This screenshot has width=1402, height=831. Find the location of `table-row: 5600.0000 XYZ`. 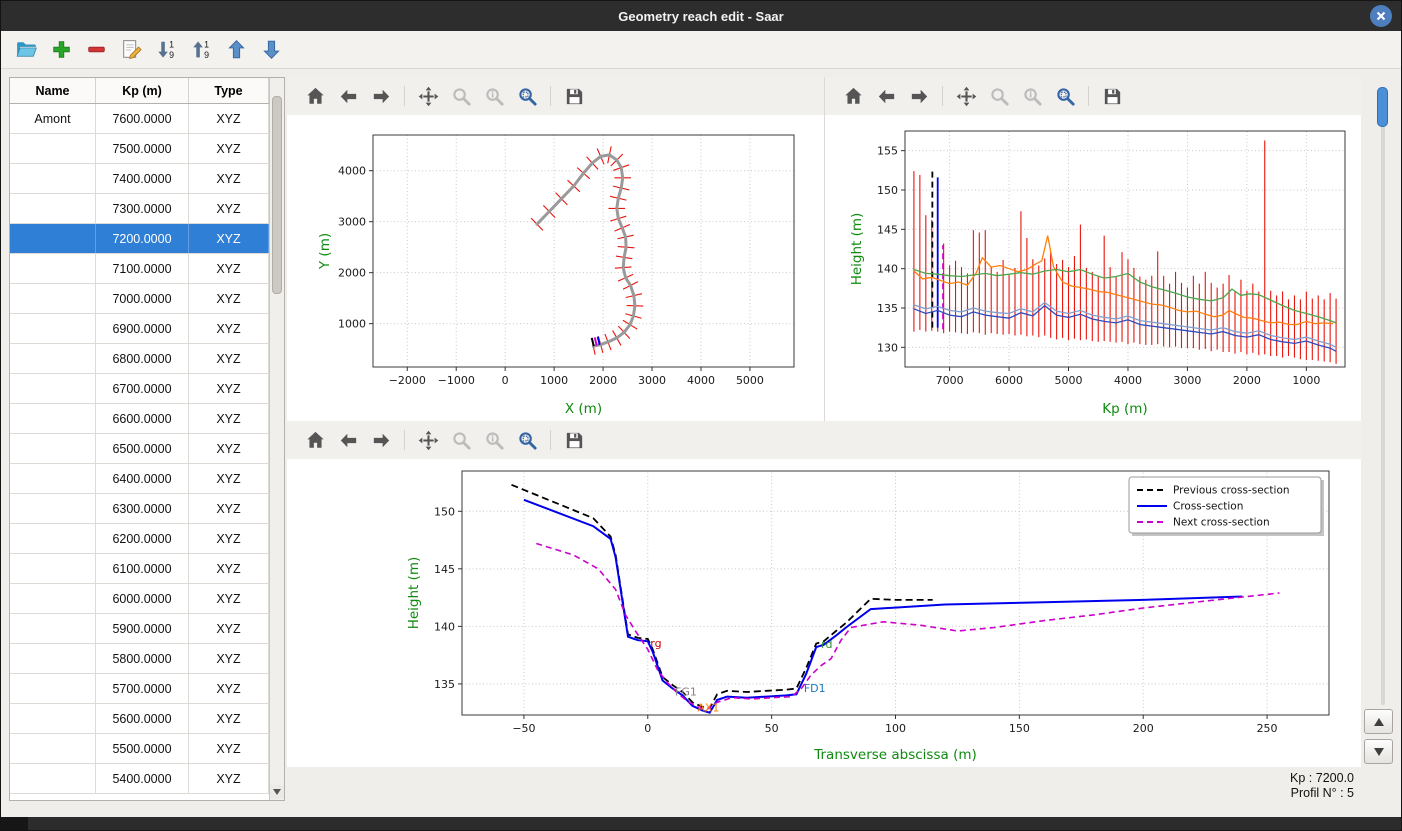

table-row: 5600.0000 XYZ is located at coordinates (139, 719).